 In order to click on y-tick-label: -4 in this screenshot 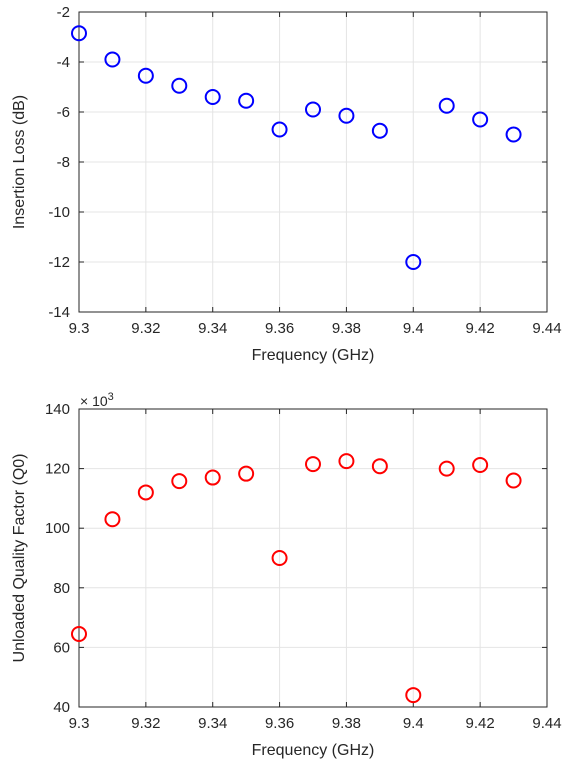, I will do `click(63, 62)`.